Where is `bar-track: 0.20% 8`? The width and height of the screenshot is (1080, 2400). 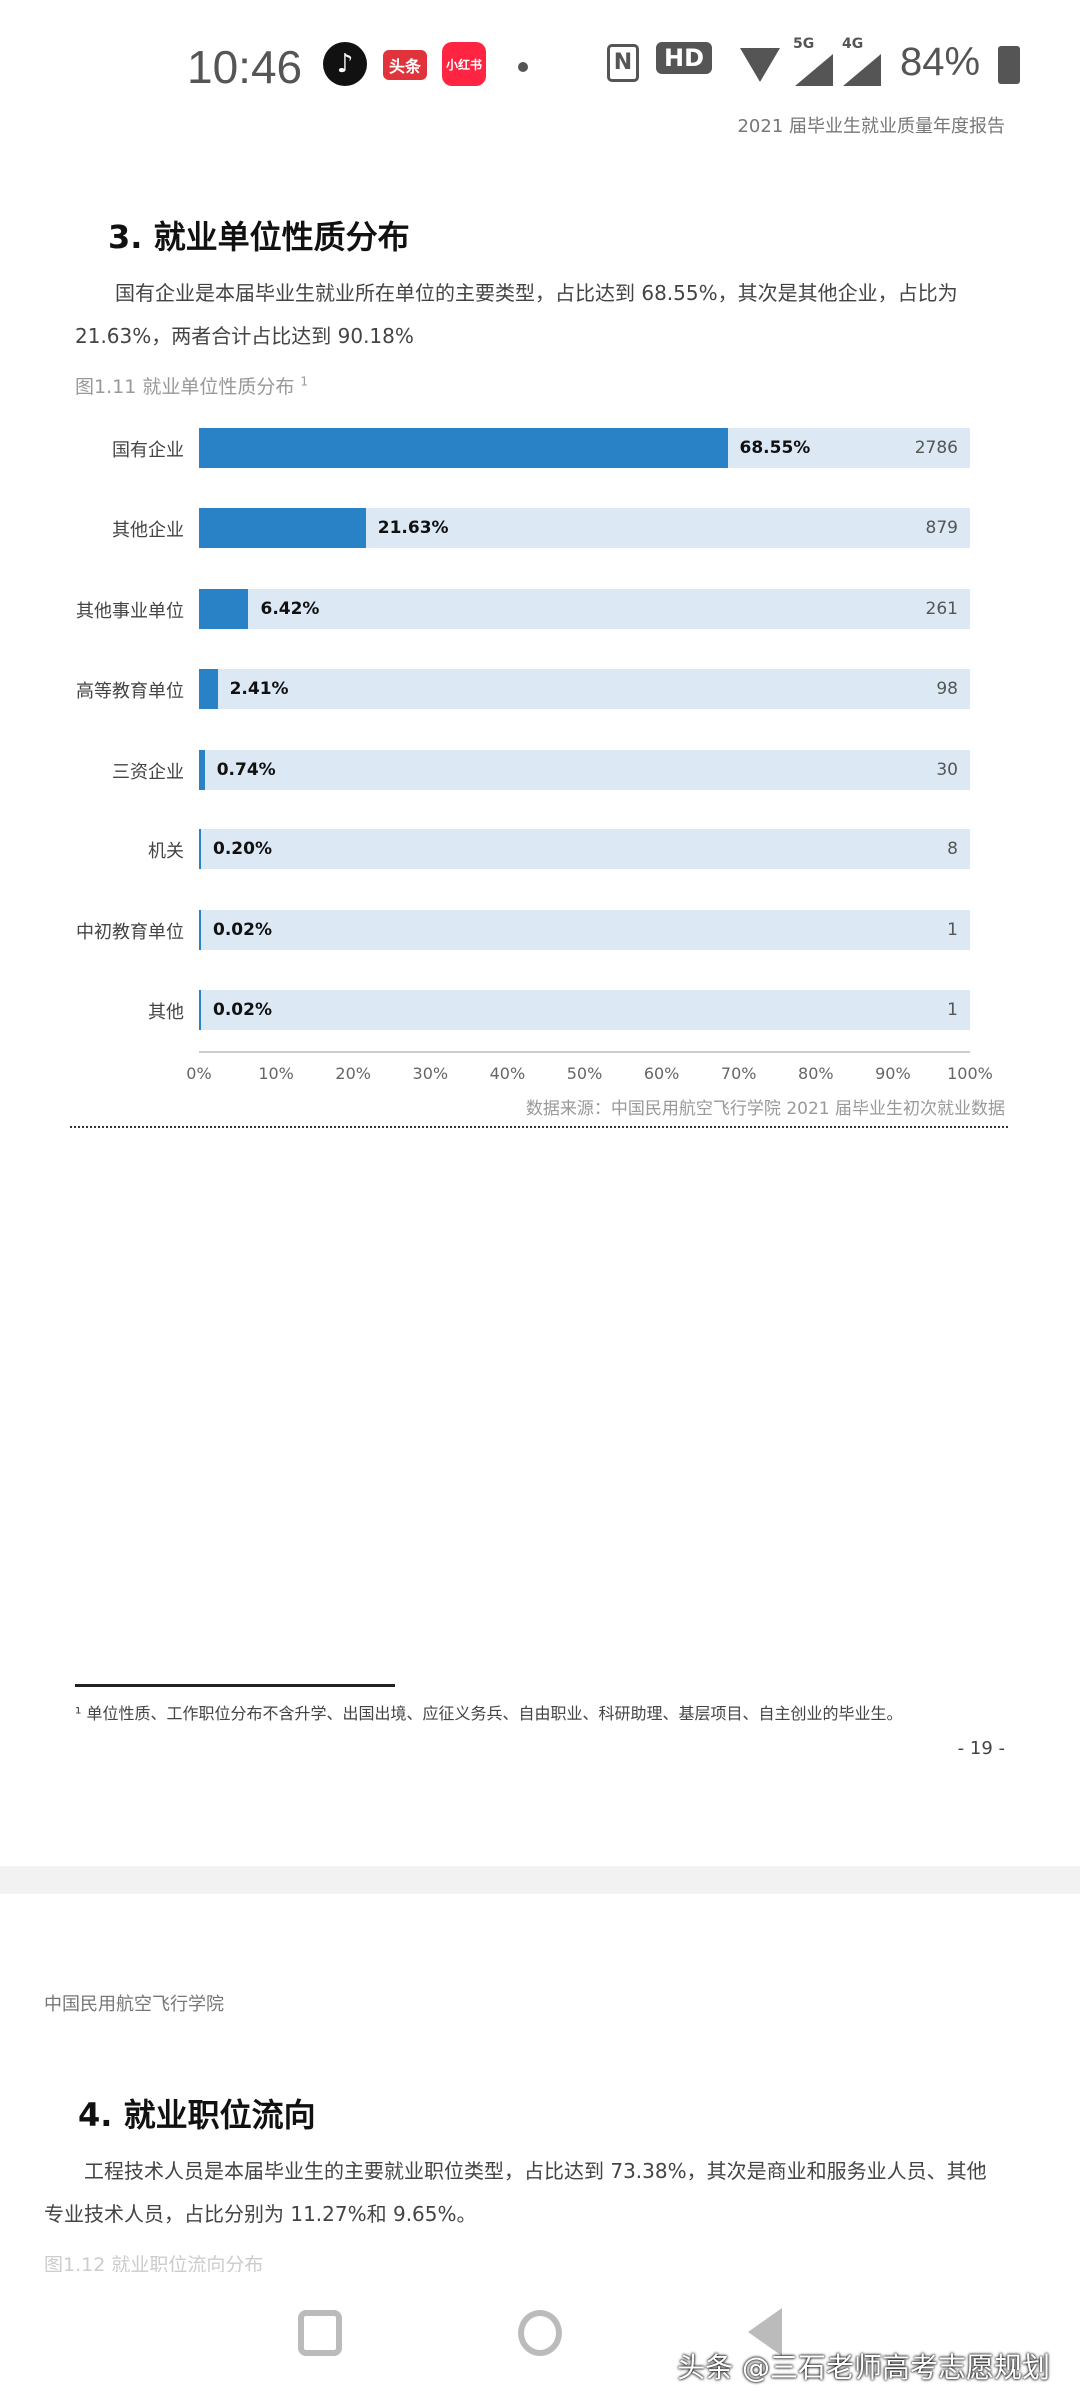
bar-track: 0.20% 8 is located at coordinates (584, 849).